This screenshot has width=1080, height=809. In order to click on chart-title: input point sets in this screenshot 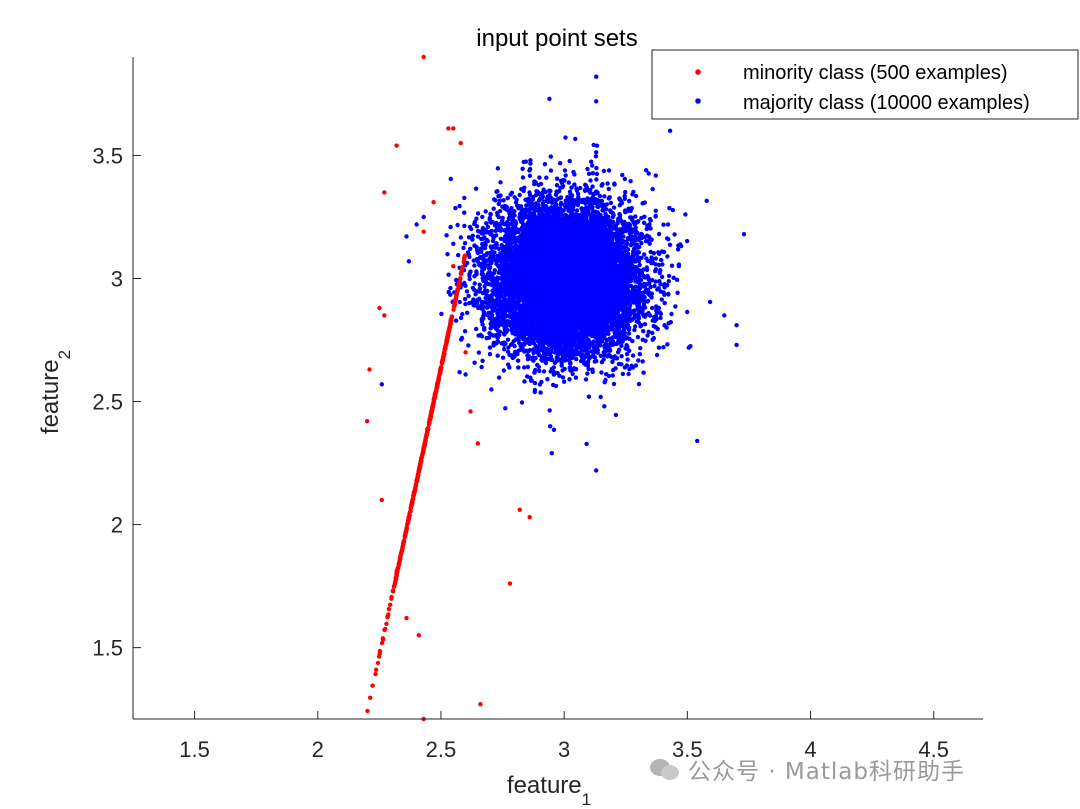, I will do `click(556, 38)`.